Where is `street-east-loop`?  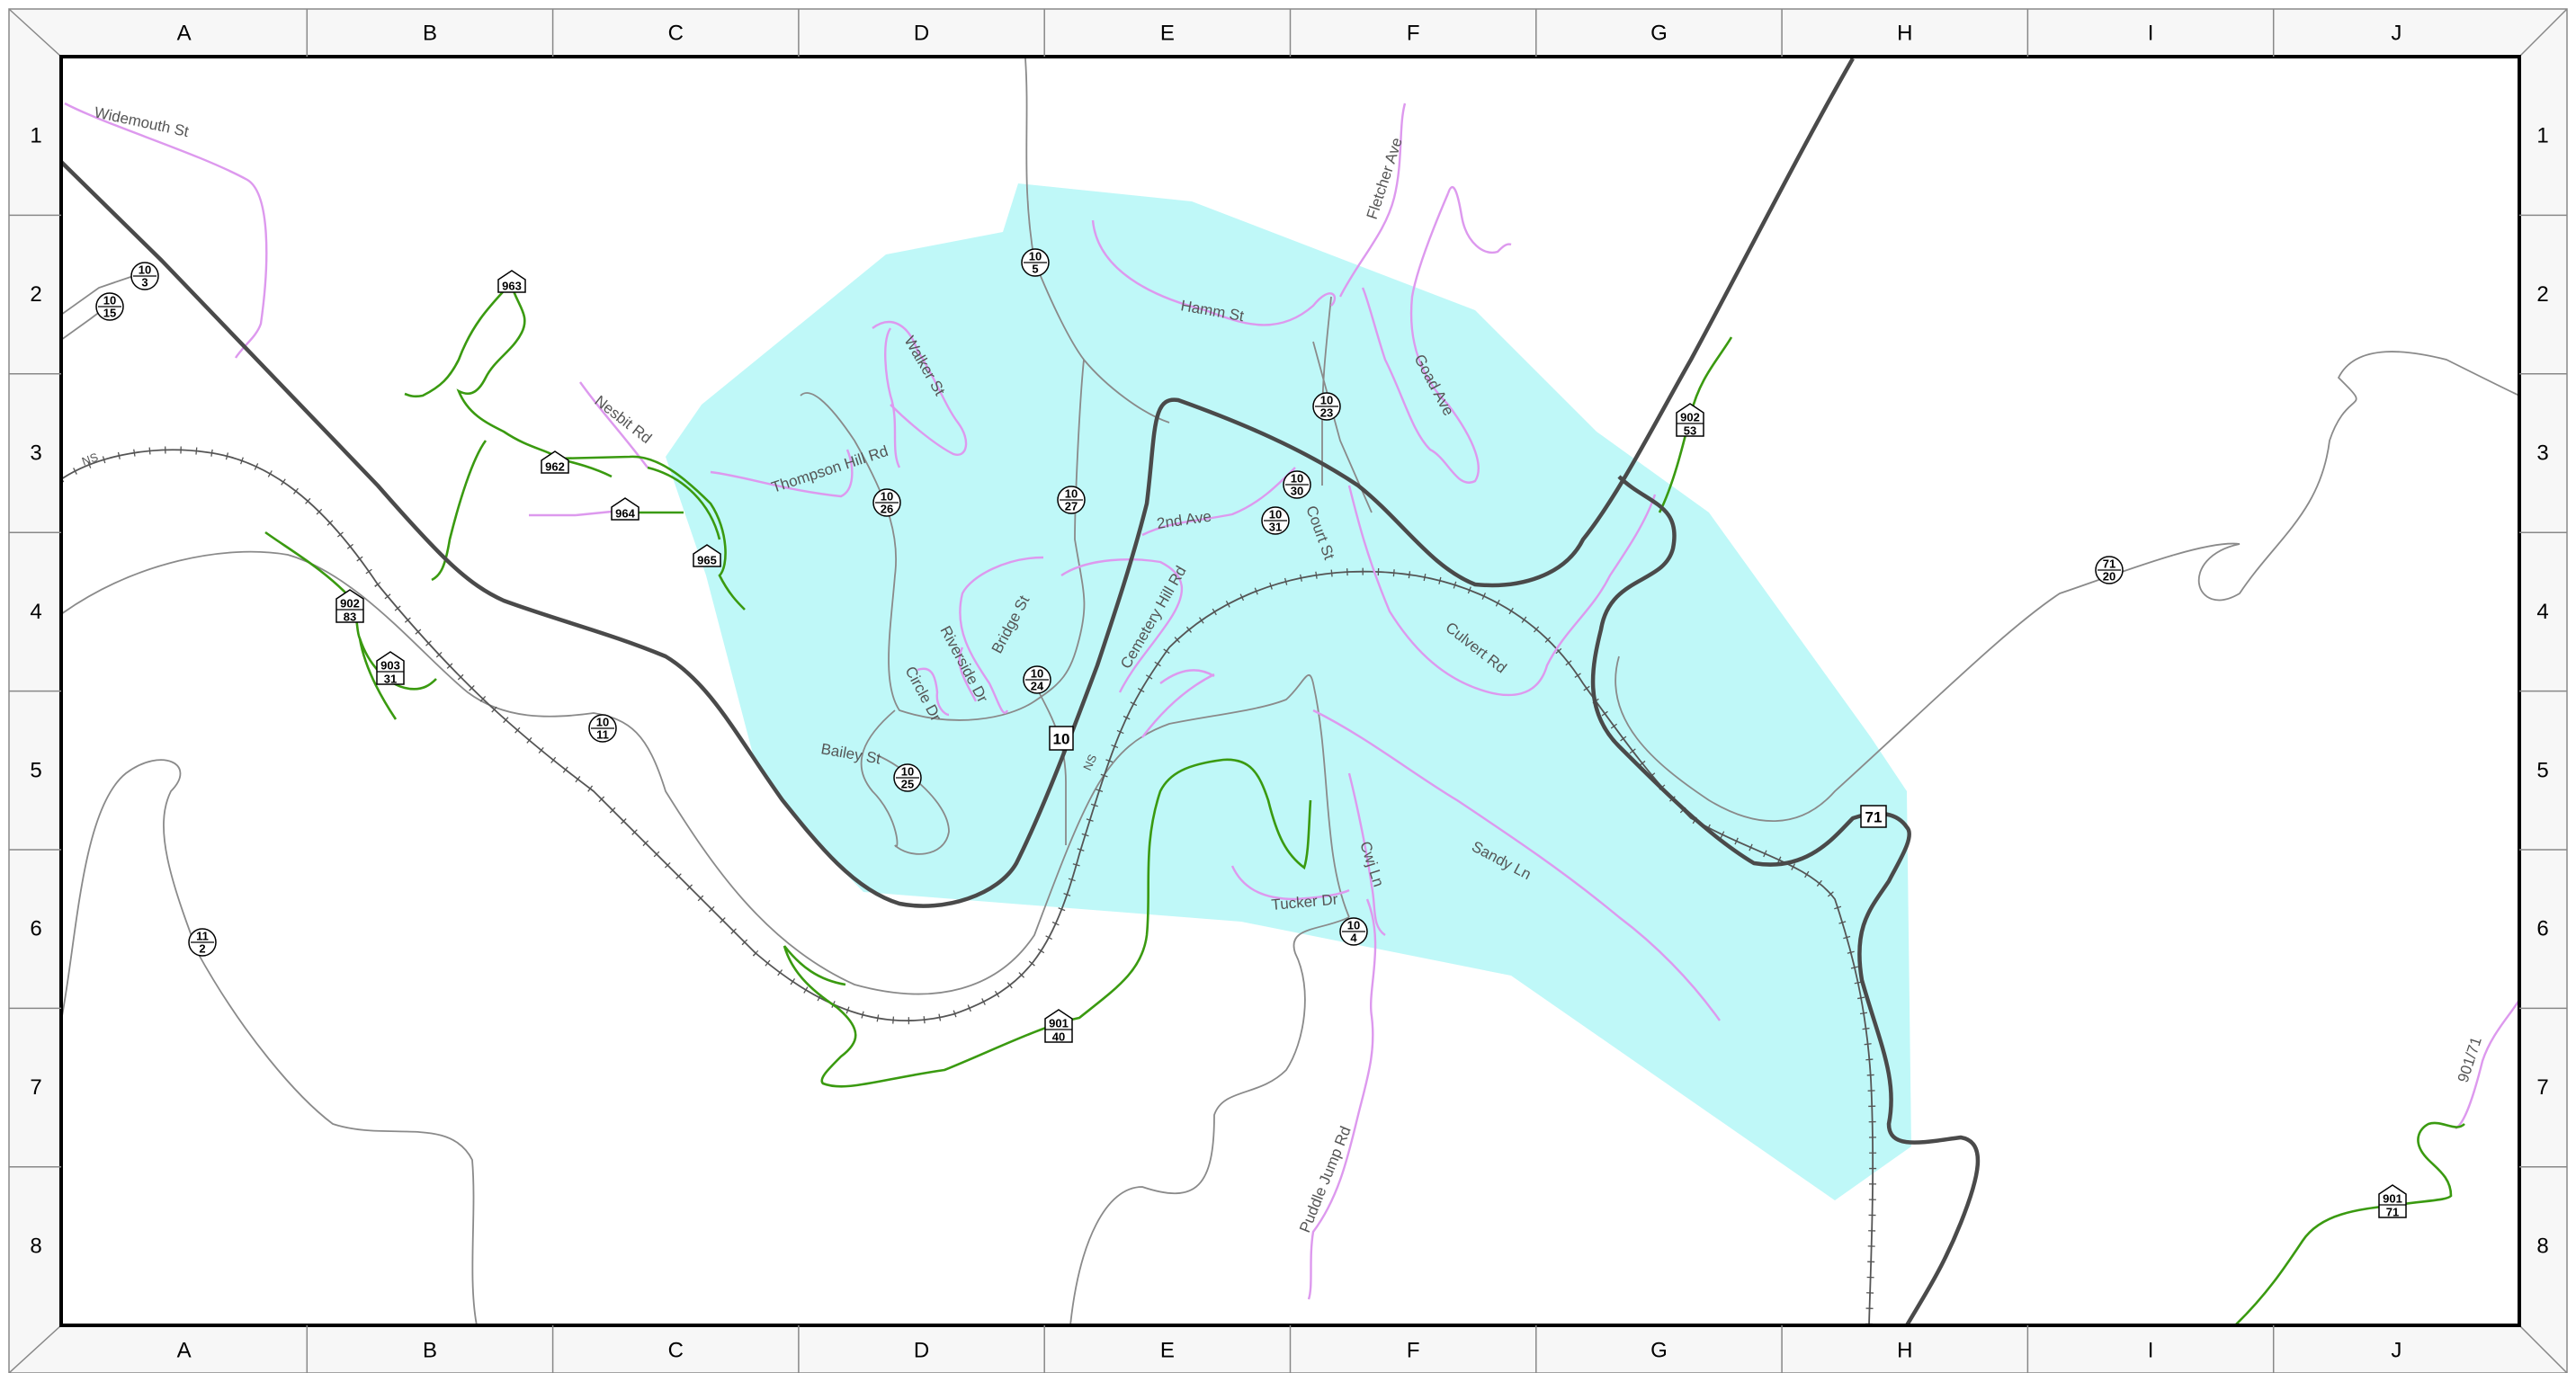 street-east-loop is located at coordinates (1178, 703).